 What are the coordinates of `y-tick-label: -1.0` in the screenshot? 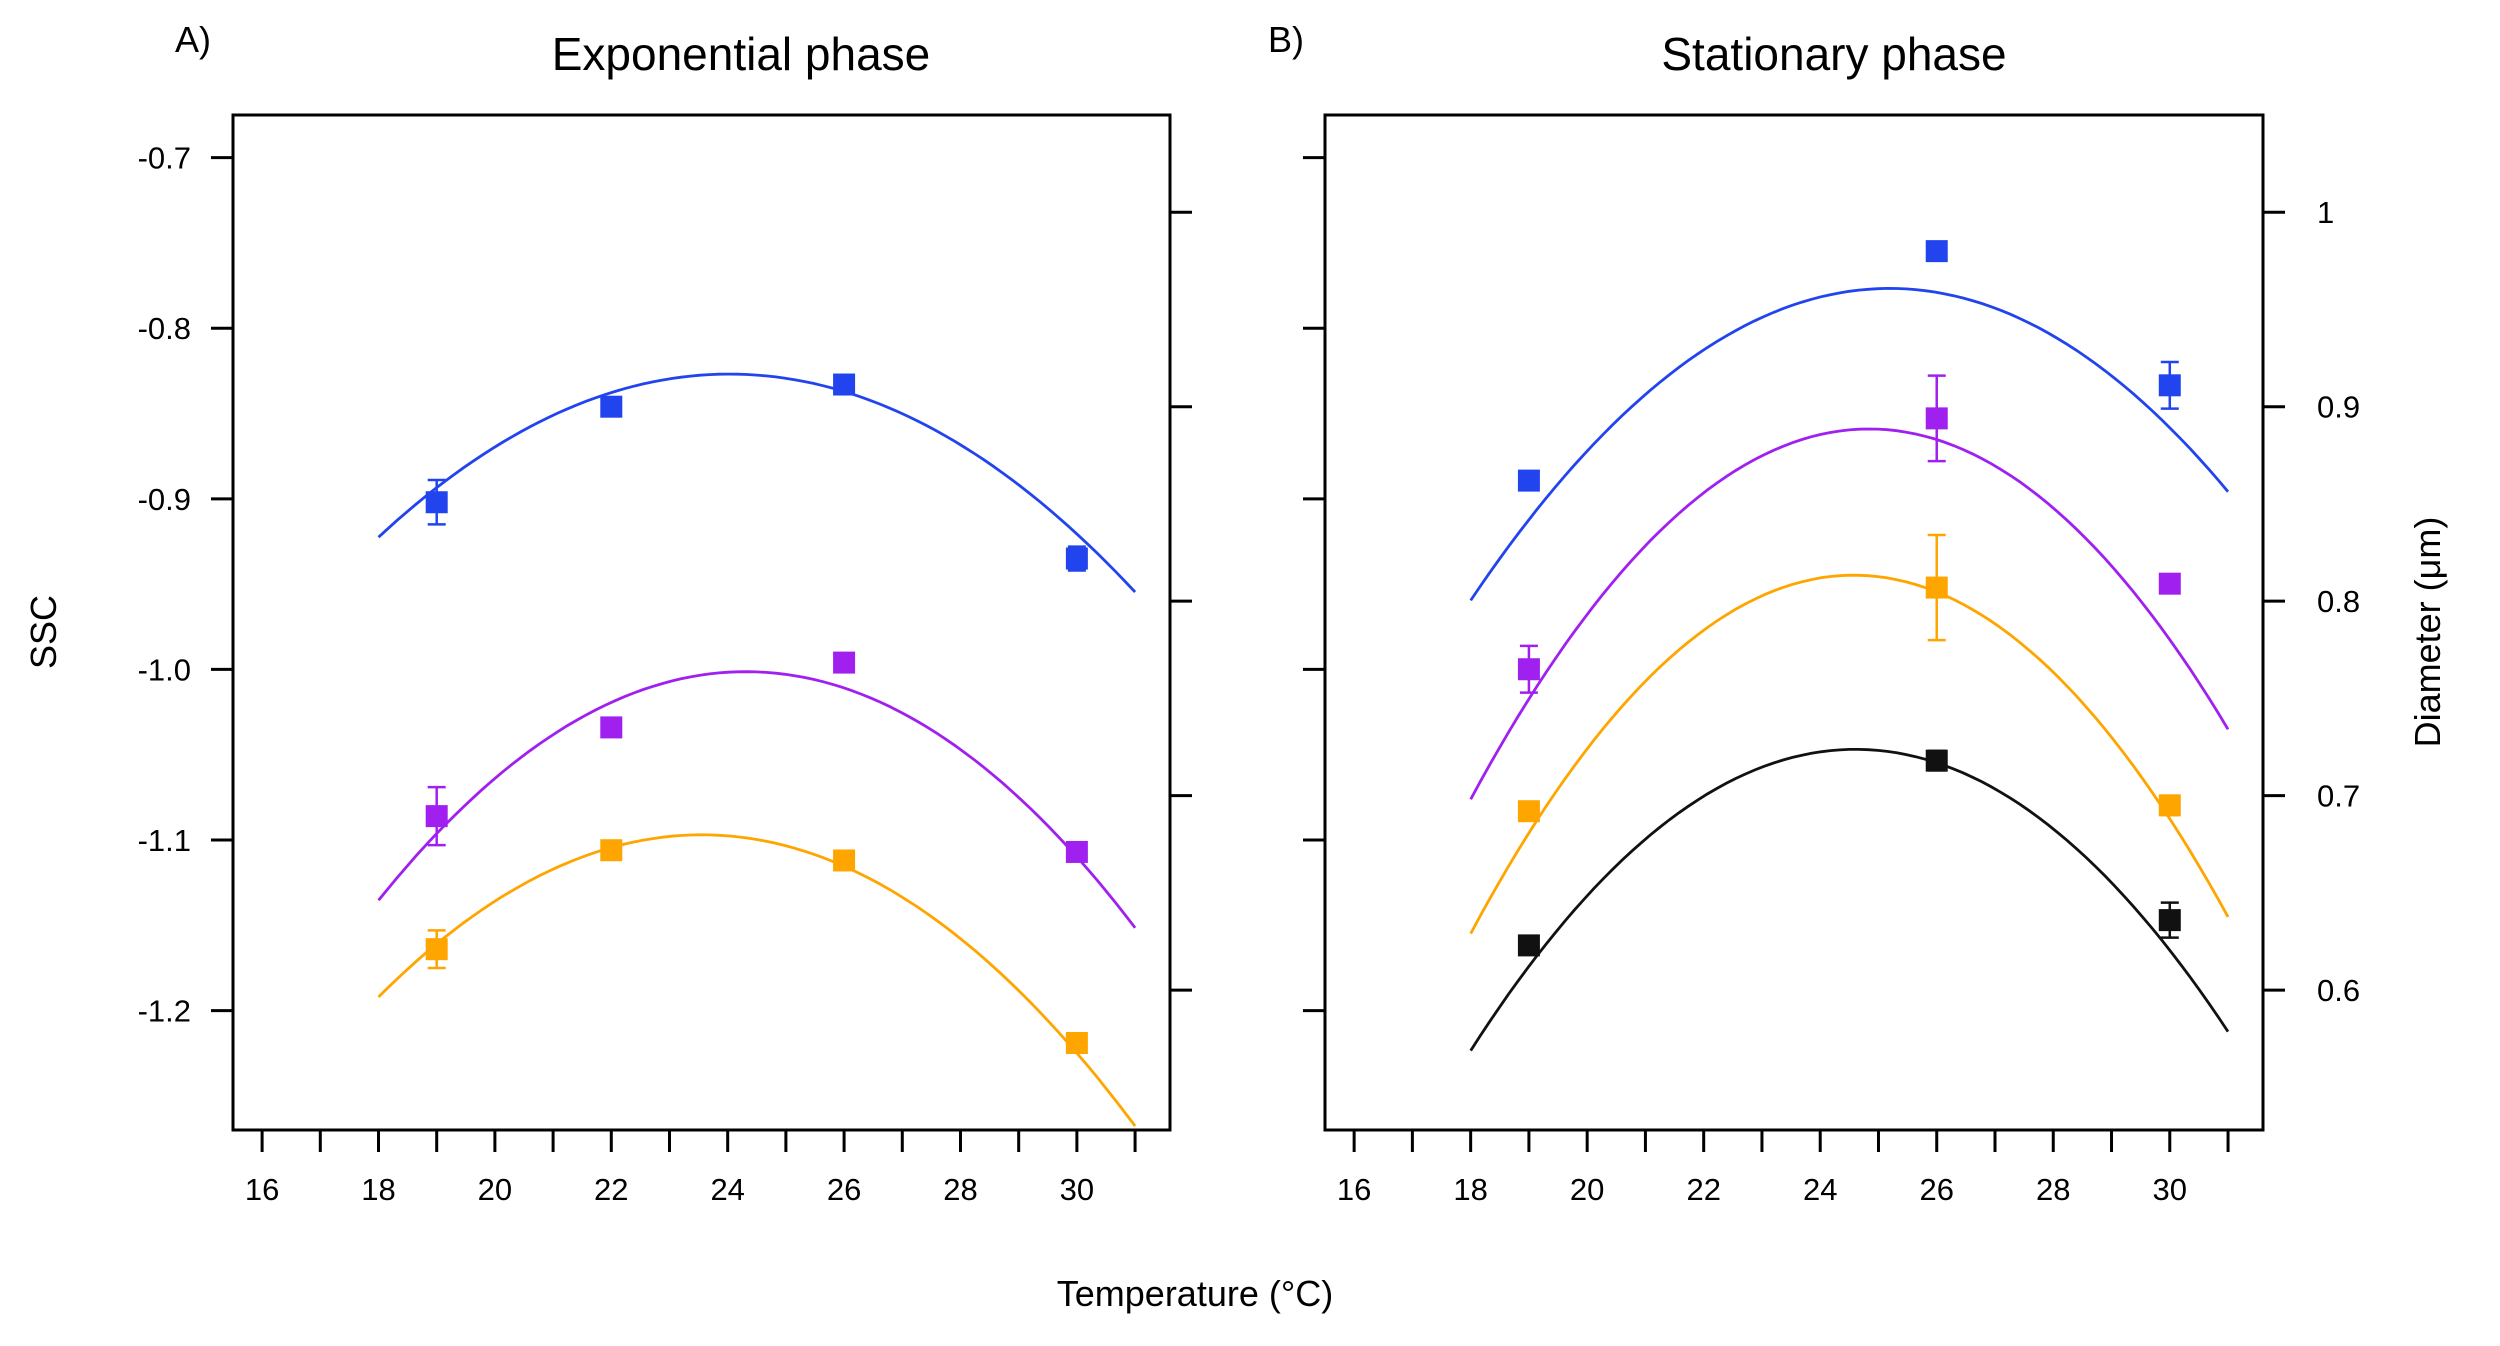 It's located at (164, 669).